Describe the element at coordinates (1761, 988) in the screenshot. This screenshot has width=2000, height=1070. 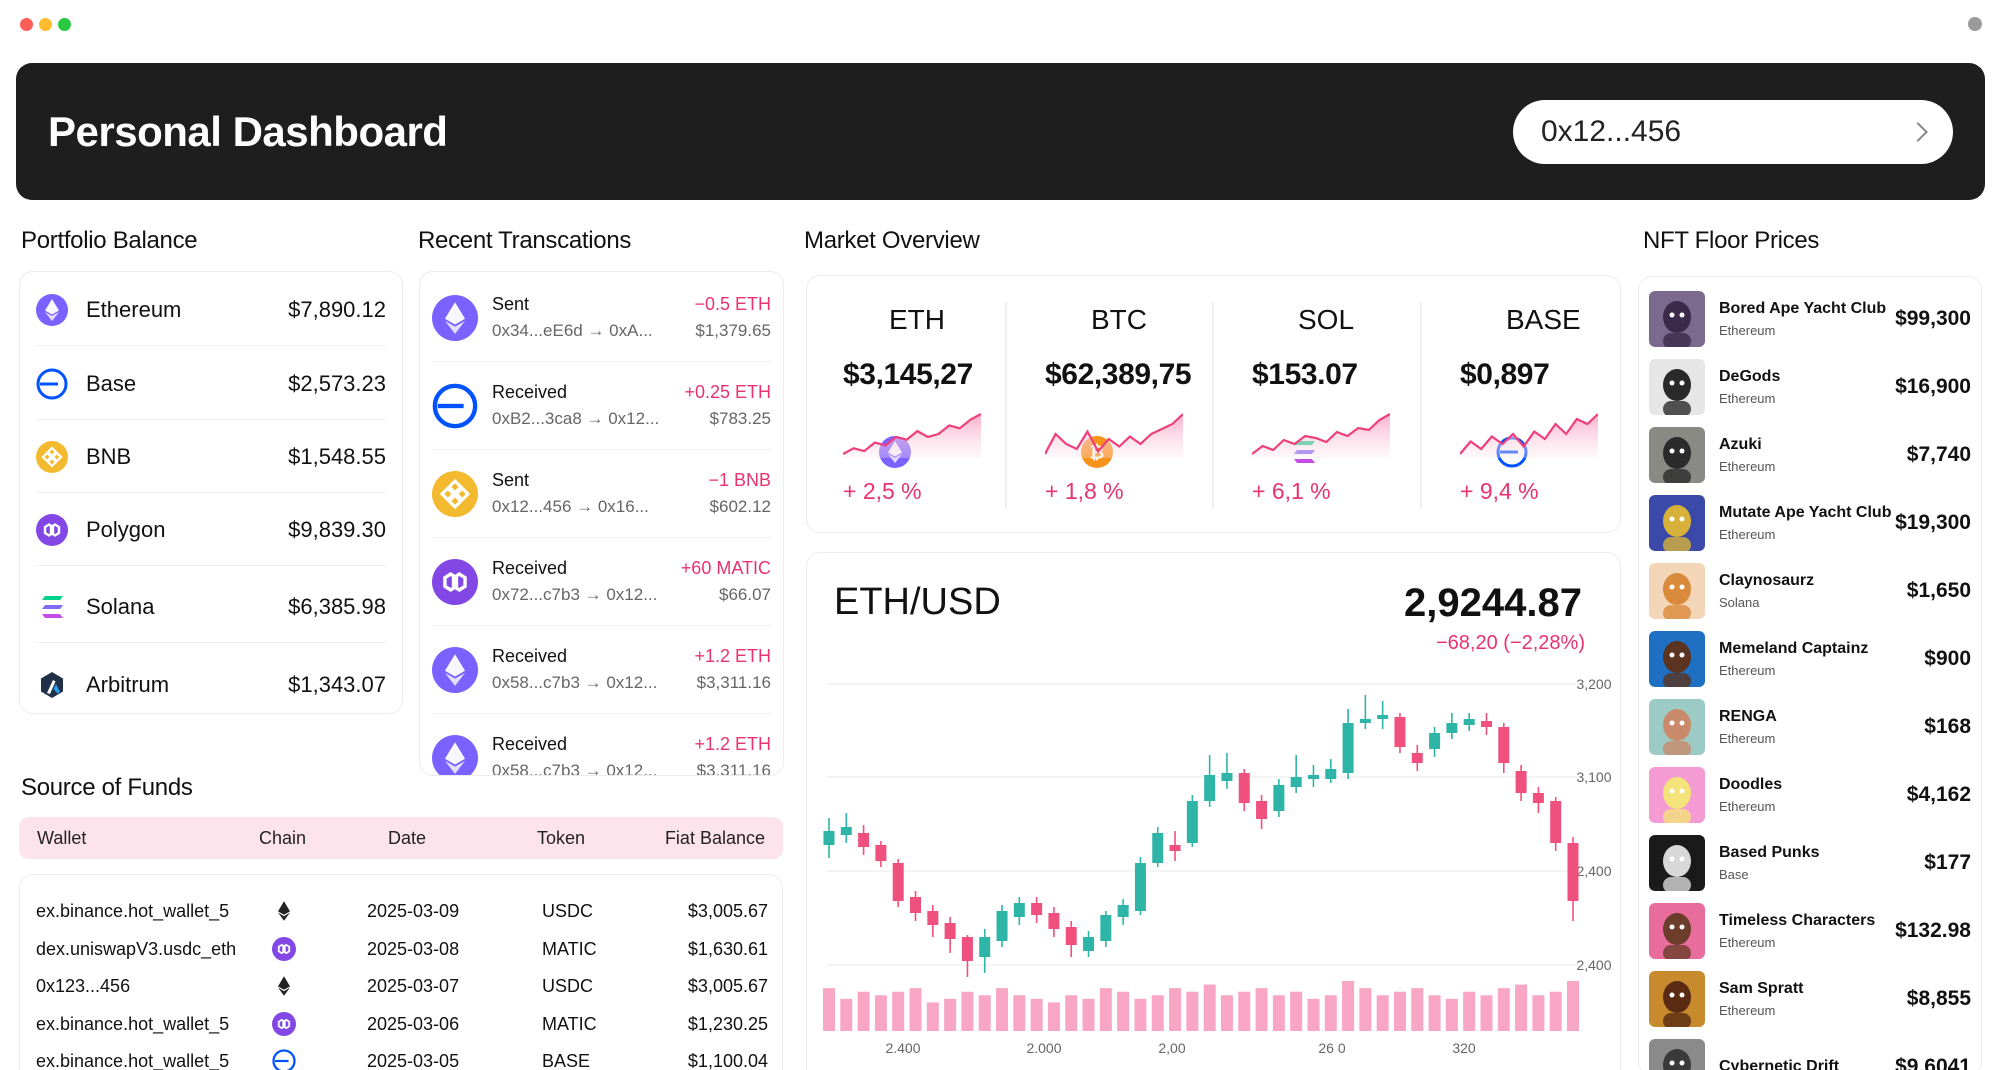
I see `nft-name: Sam Spratt` at that location.